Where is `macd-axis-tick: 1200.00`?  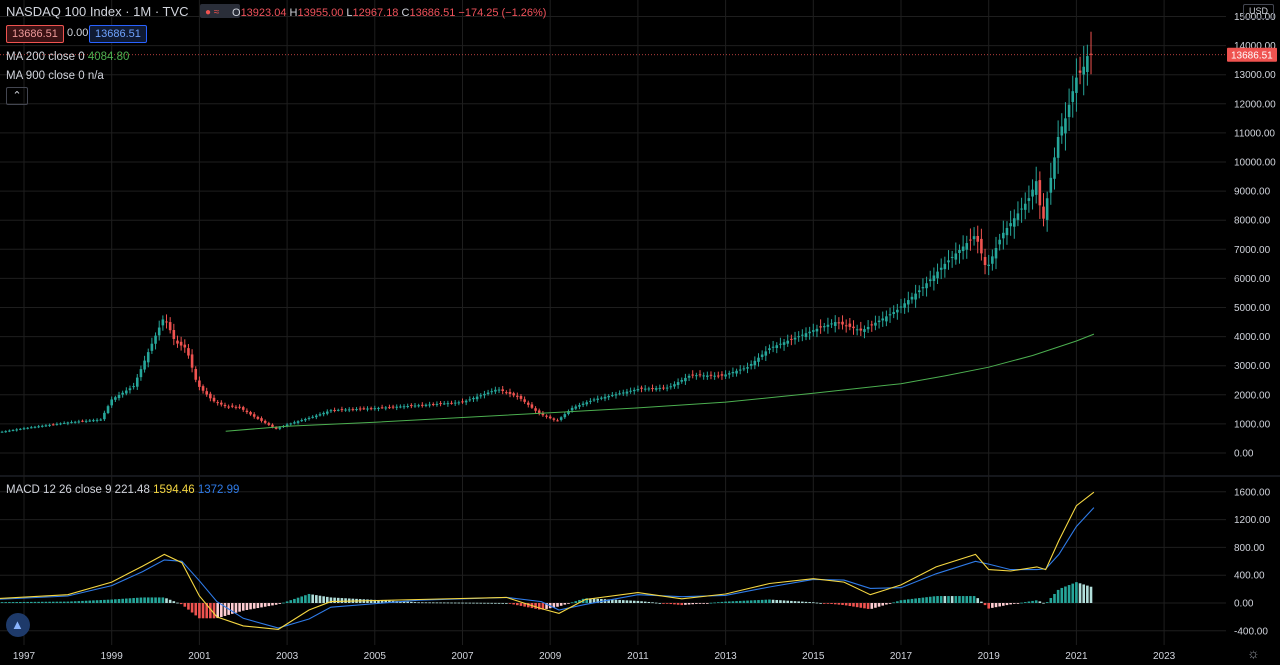 macd-axis-tick: 1200.00 is located at coordinates (1252, 520).